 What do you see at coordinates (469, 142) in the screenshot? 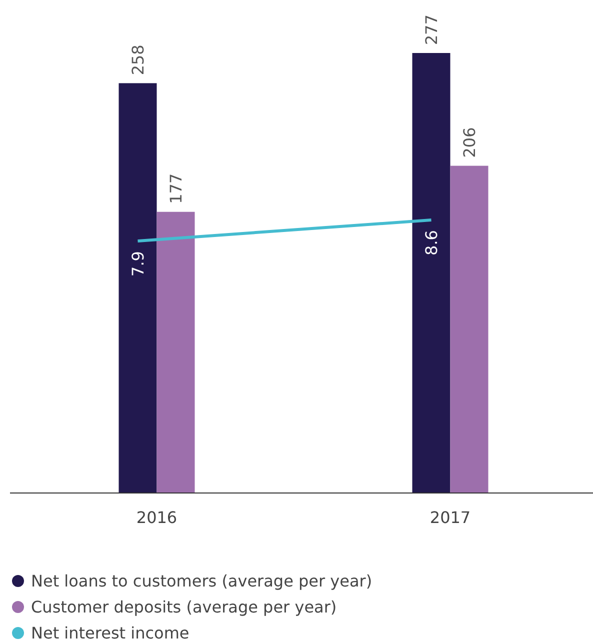
I see `data-label: 206` at bounding box center [469, 142].